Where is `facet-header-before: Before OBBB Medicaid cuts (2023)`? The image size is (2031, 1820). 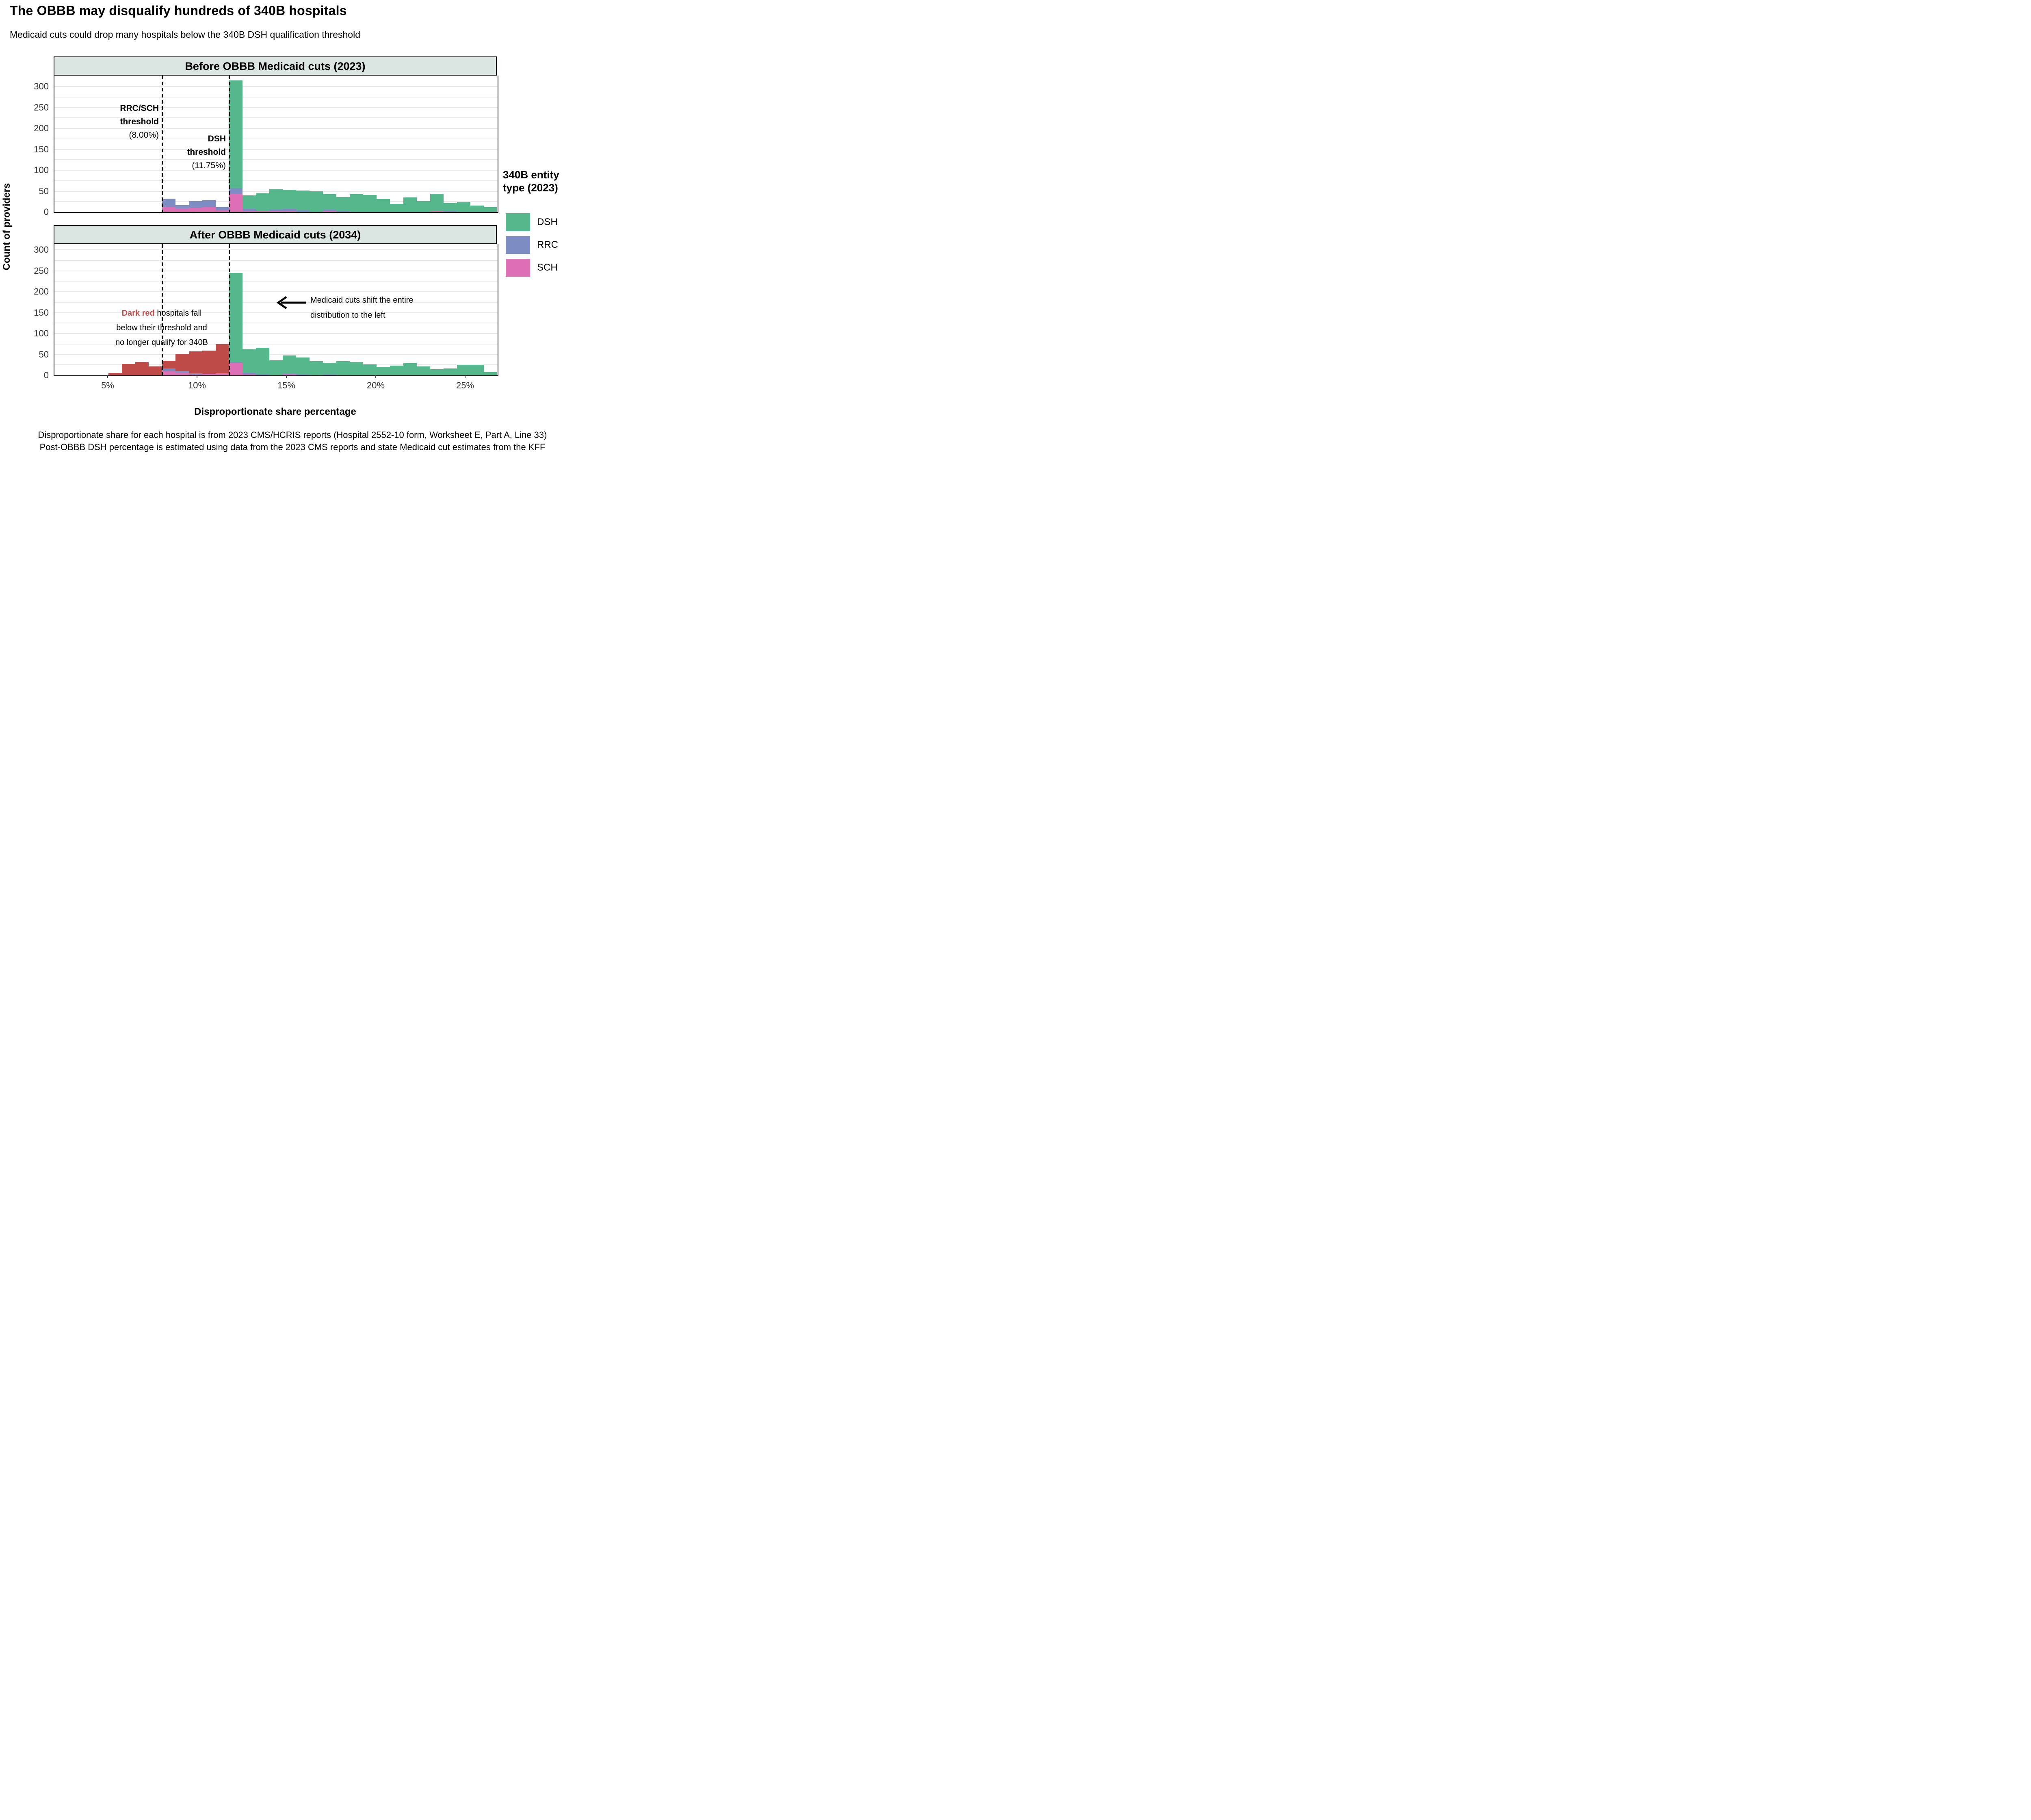 facet-header-before: Before OBBB Medicaid cuts (2023) is located at coordinates (275, 66).